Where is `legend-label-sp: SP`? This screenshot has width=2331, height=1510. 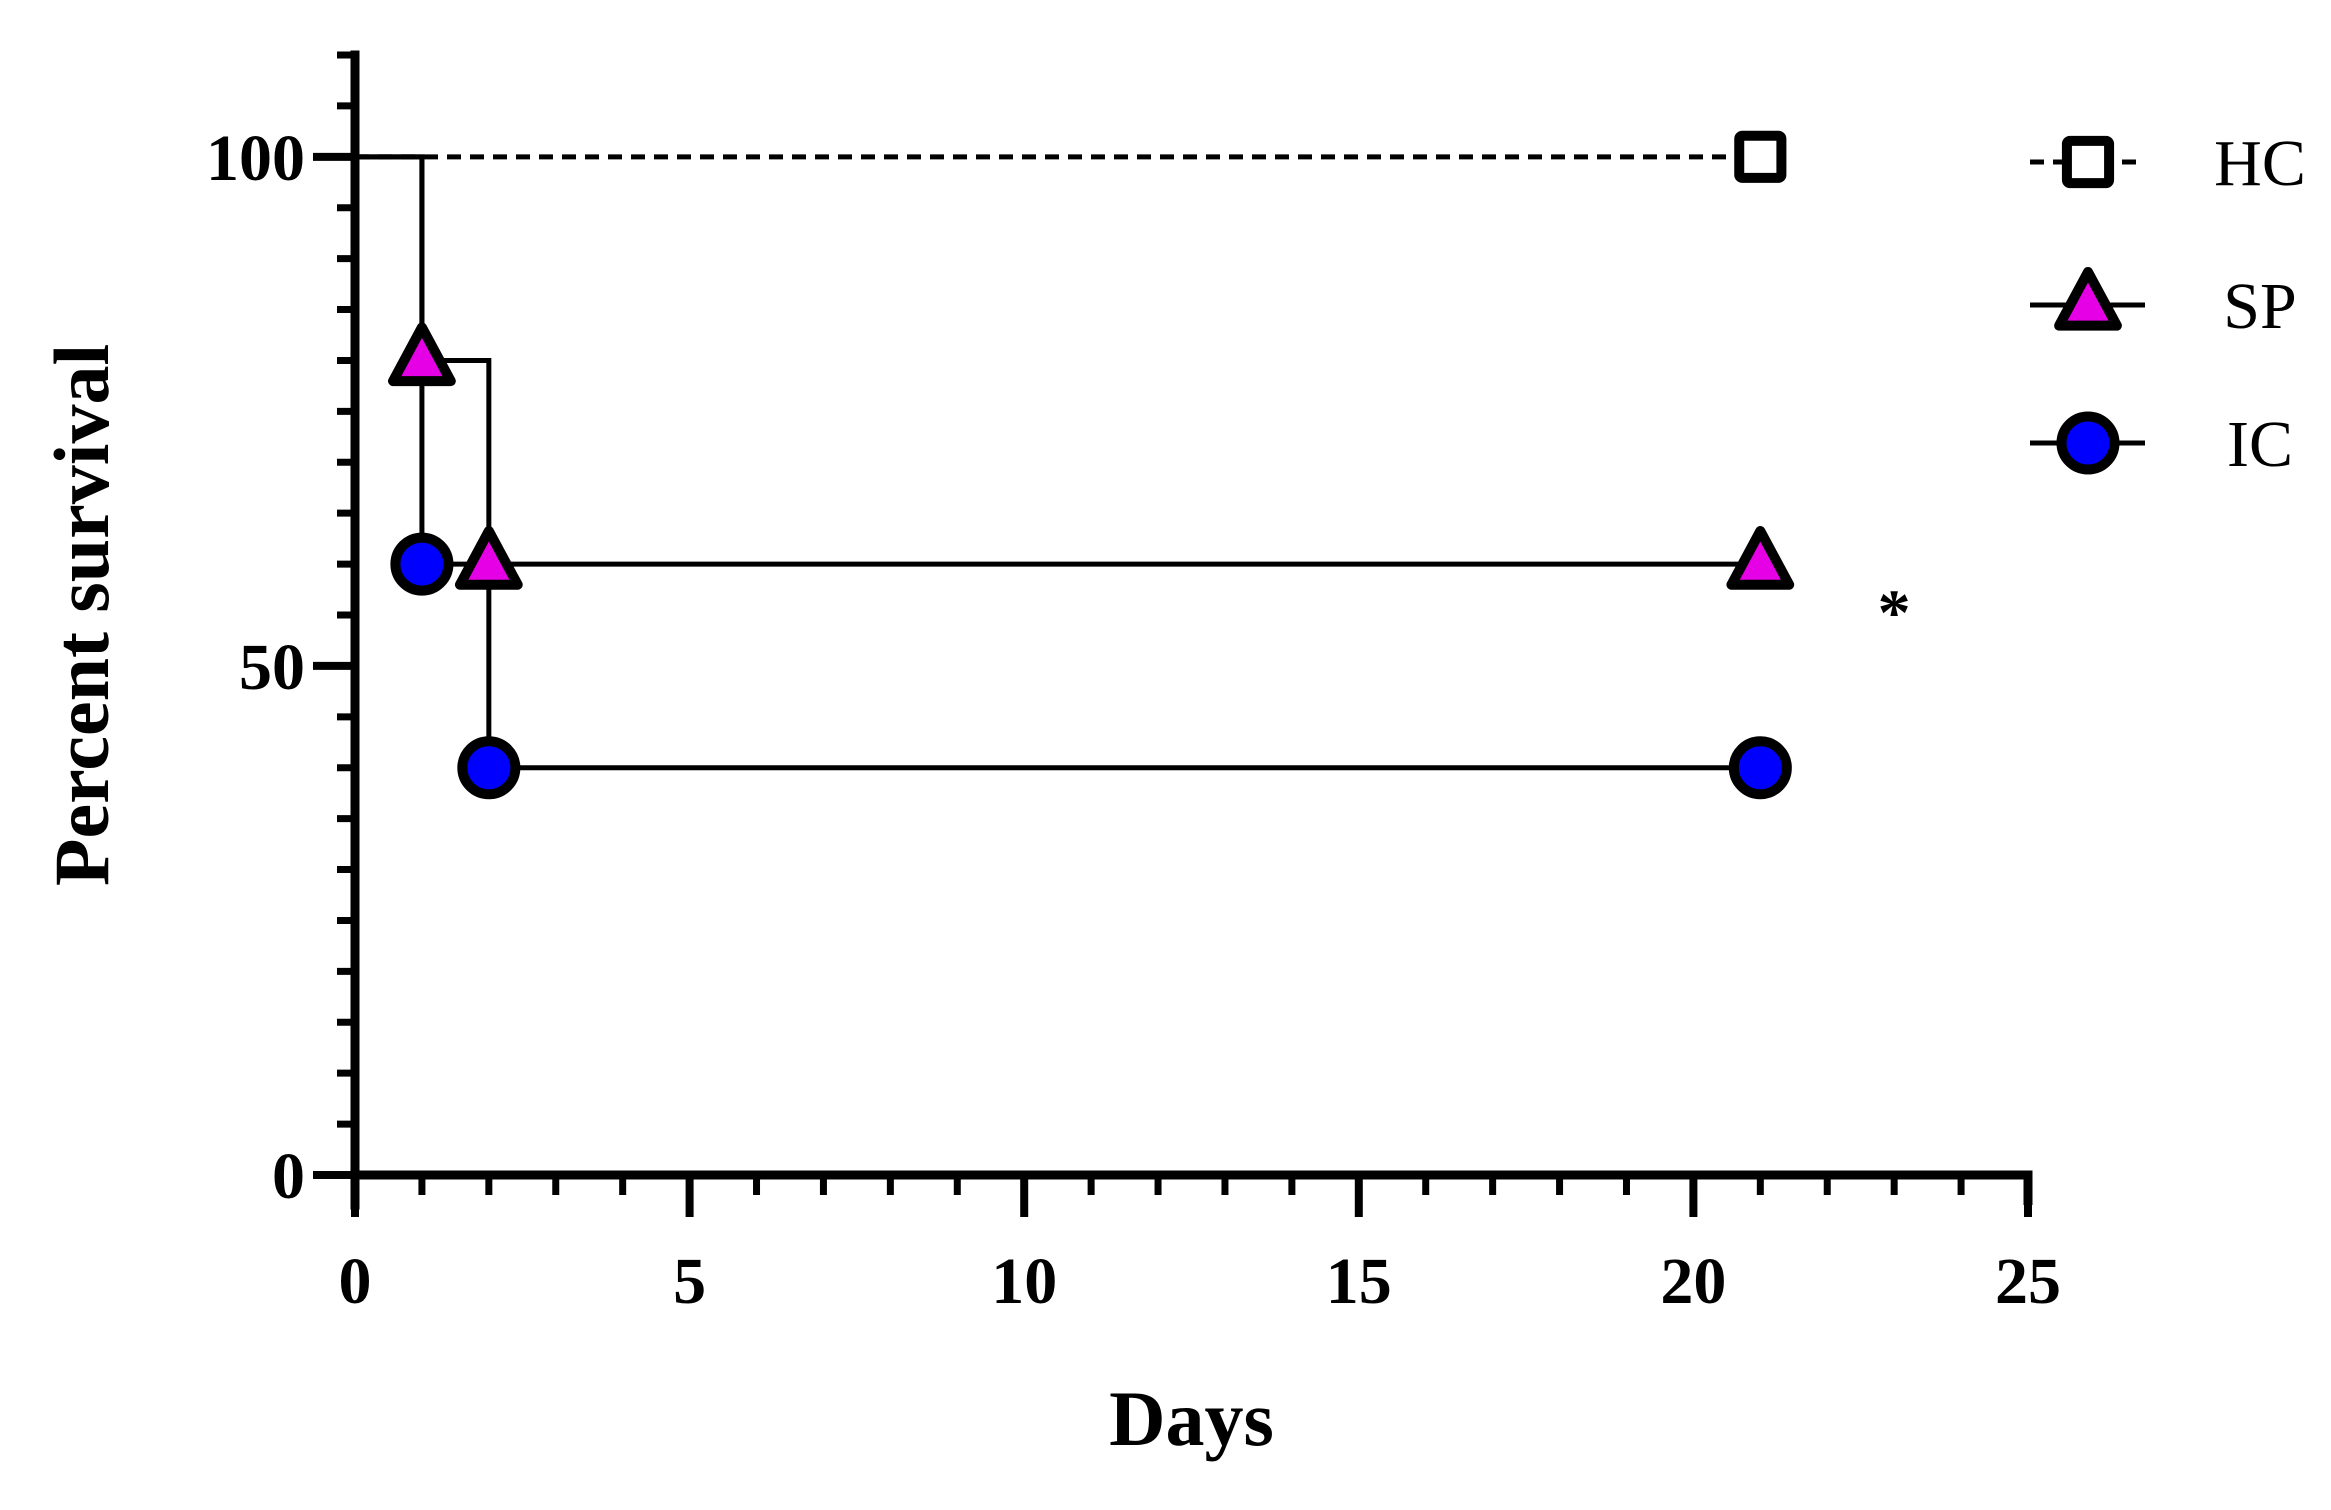 legend-label-sp: SP is located at coordinates (2259, 306).